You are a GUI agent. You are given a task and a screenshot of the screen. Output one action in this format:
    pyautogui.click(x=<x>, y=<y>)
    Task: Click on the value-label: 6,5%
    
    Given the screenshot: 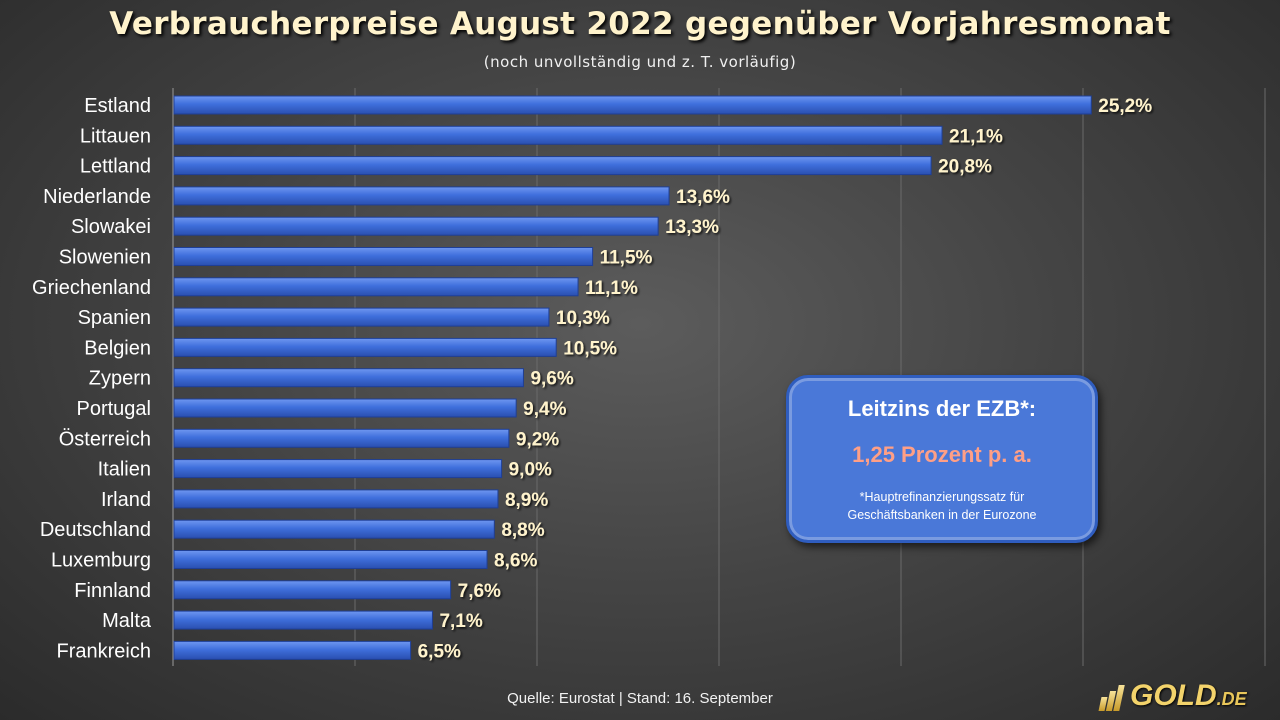 What is the action you would take?
    pyautogui.click(x=439, y=651)
    